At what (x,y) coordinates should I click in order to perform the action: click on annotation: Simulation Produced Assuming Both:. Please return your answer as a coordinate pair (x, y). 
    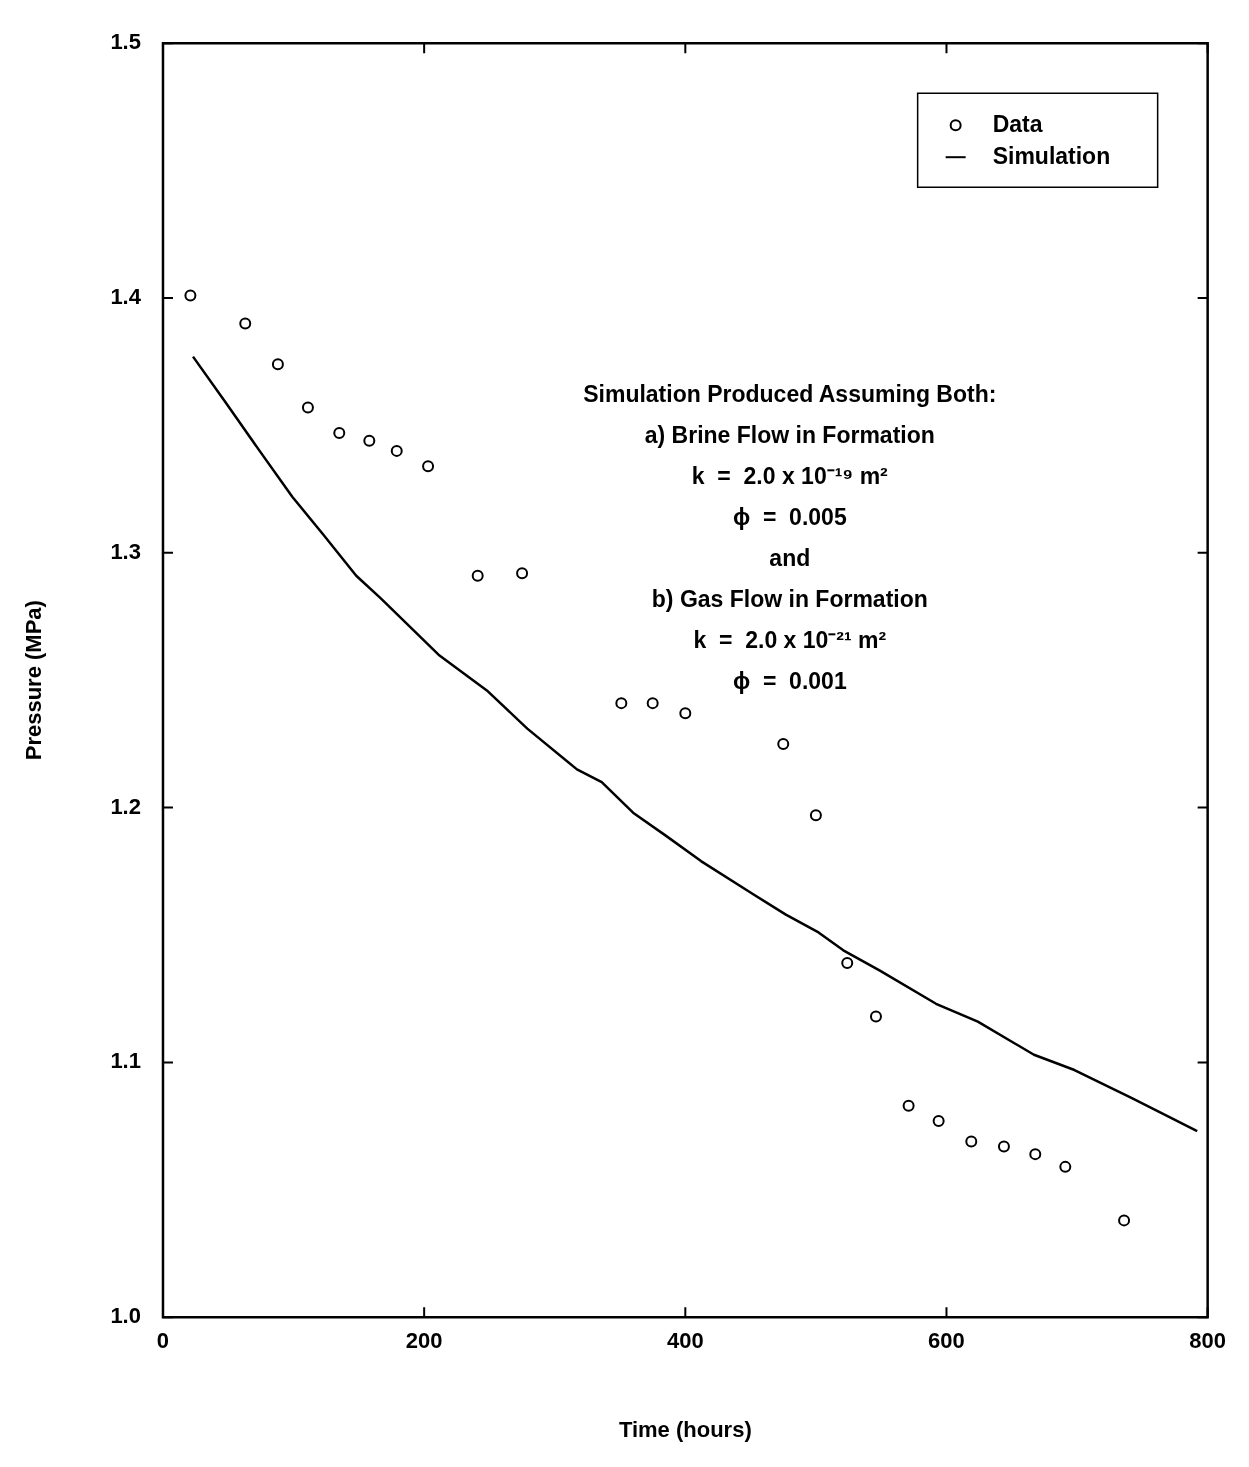
    Looking at the image, I should click on (790, 393).